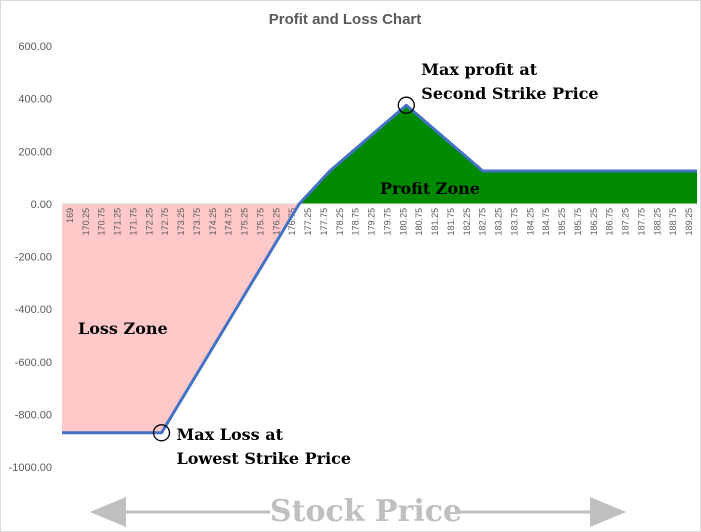  What do you see at coordinates (292, 222) in the screenshot?
I see `x-tick-label: 176.75` at bounding box center [292, 222].